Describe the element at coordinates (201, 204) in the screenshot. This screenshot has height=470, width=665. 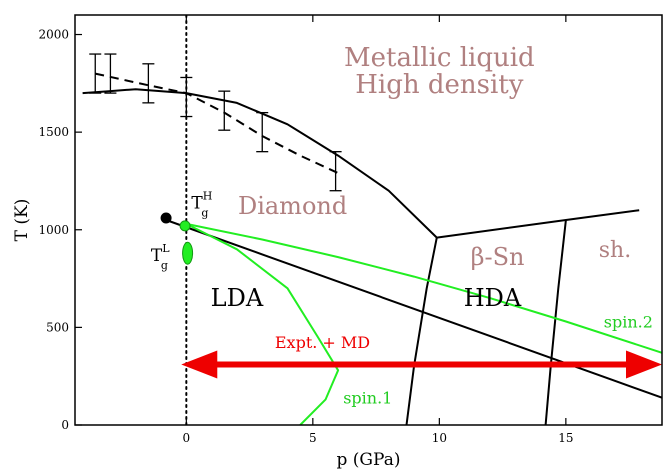
I see `label-tg-h: TH g` at that location.